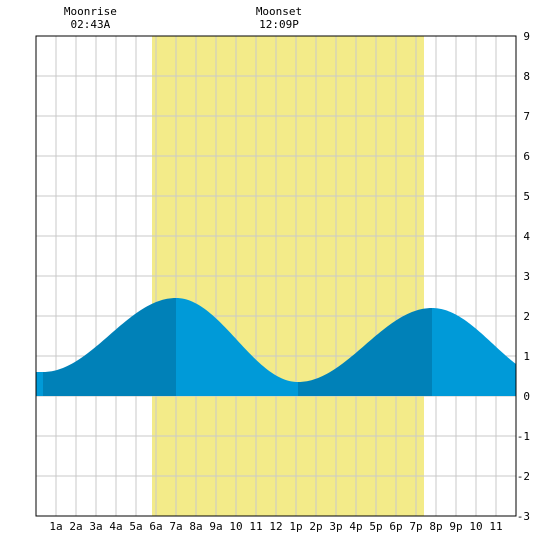 The width and height of the screenshot is (550, 550). Describe the element at coordinates (115, 526) in the screenshot. I see `x-tick-label: 4a` at that location.